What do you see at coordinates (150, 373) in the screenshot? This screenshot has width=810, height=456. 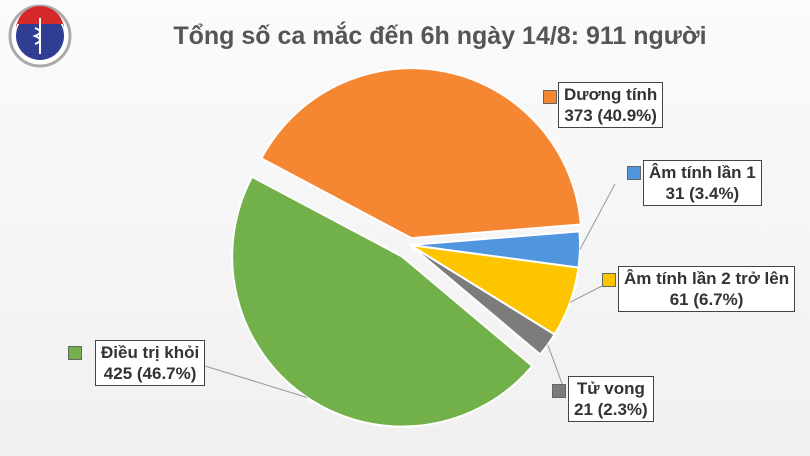 I see `slice-value: 425 (46.7%)` at bounding box center [150, 373].